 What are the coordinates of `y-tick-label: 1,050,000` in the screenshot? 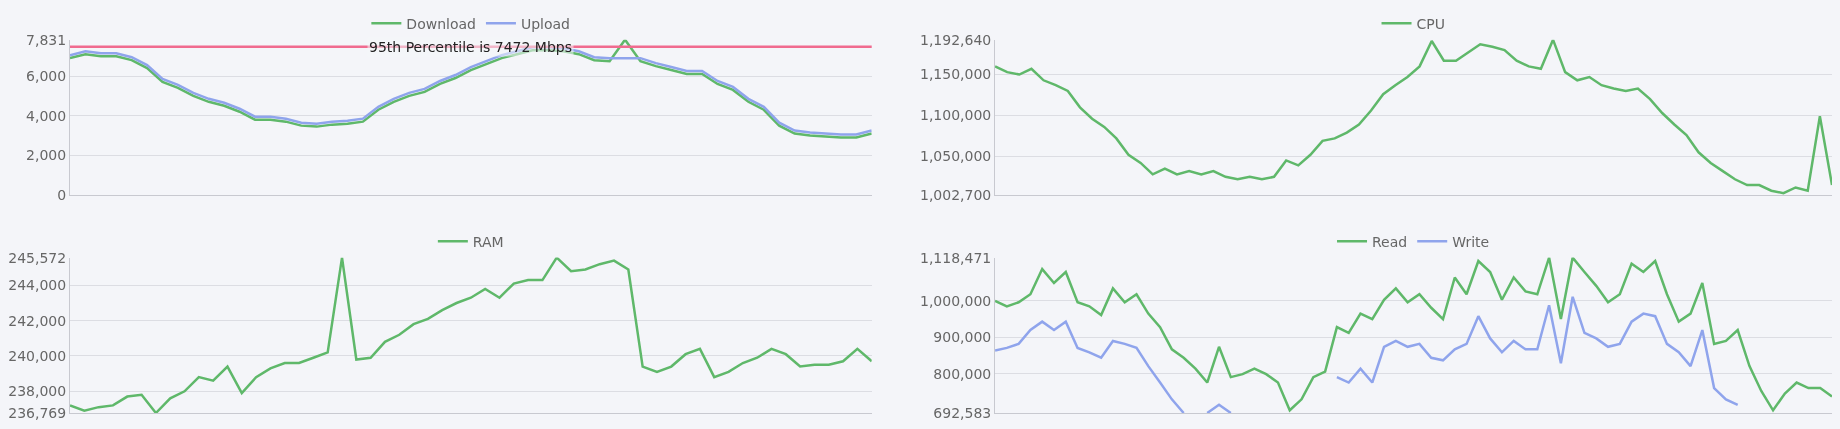 It's located at (955, 156).